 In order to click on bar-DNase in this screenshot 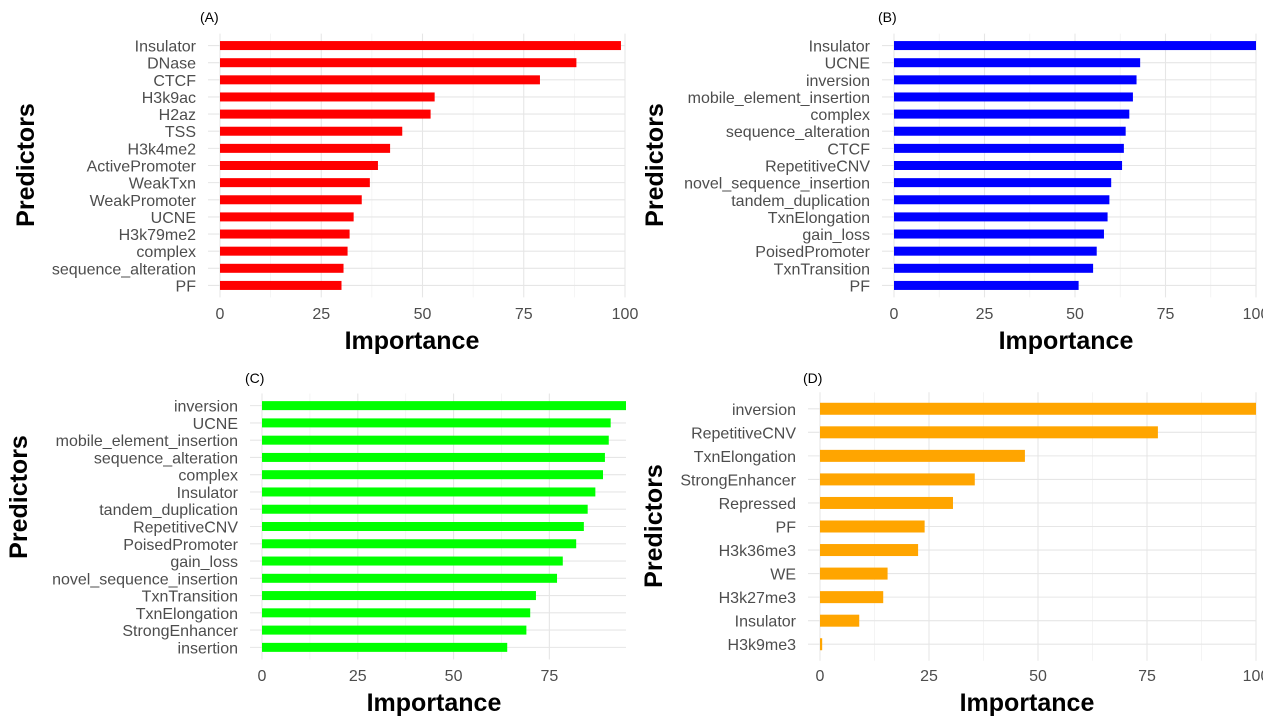, I will do `click(398, 63)`.